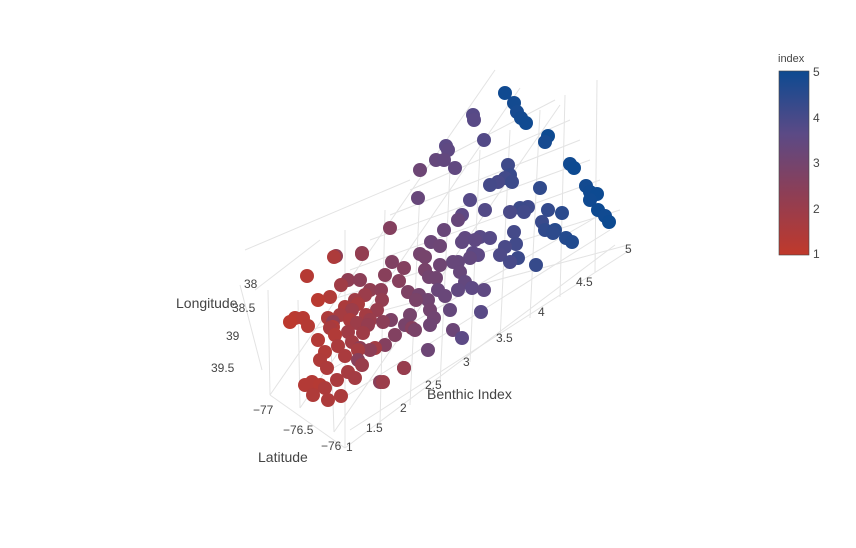 The width and height of the screenshot is (856, 548). I want to click on zaxis-tick: 4.5, so click(584, 282).